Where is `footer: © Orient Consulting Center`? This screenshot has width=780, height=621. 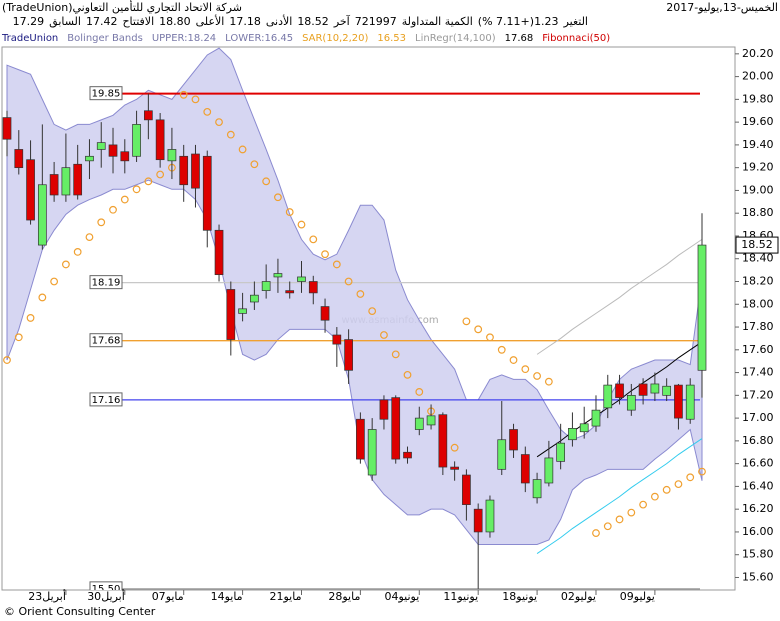
footer: © Orient Consulting Center is located at coordinates (80, 611).